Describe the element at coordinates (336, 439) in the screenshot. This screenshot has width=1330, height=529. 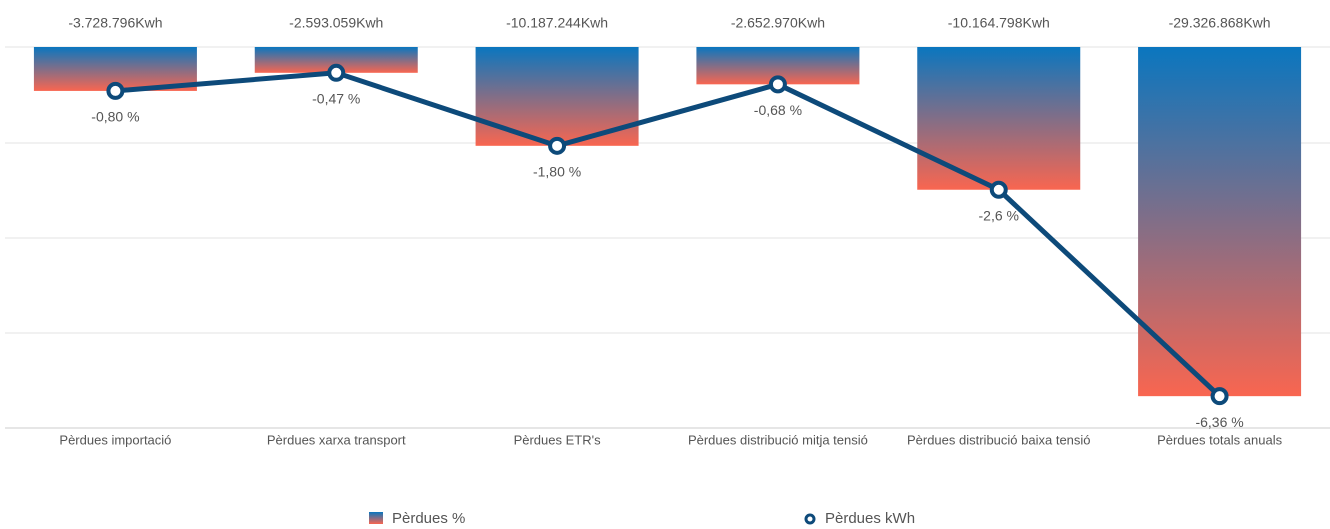
I see `x-tick-label: Pèrdues xarxa transport` at that location.